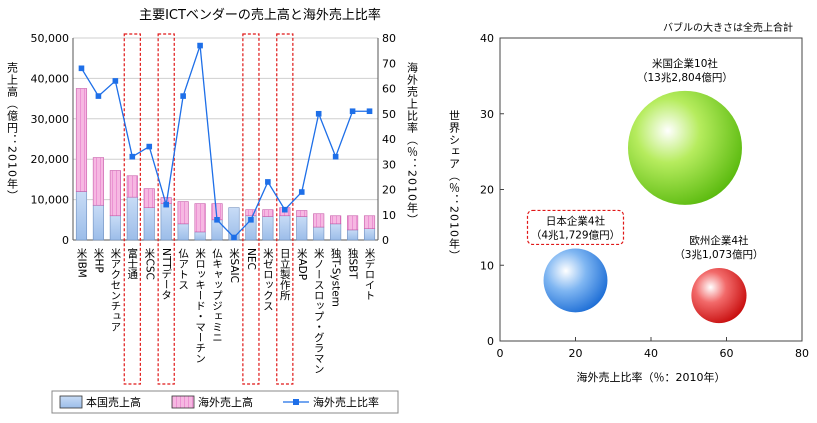 This screenshot has height=423, width=817. I want to click on y-right-tick-label: 0, so click(385, 240).